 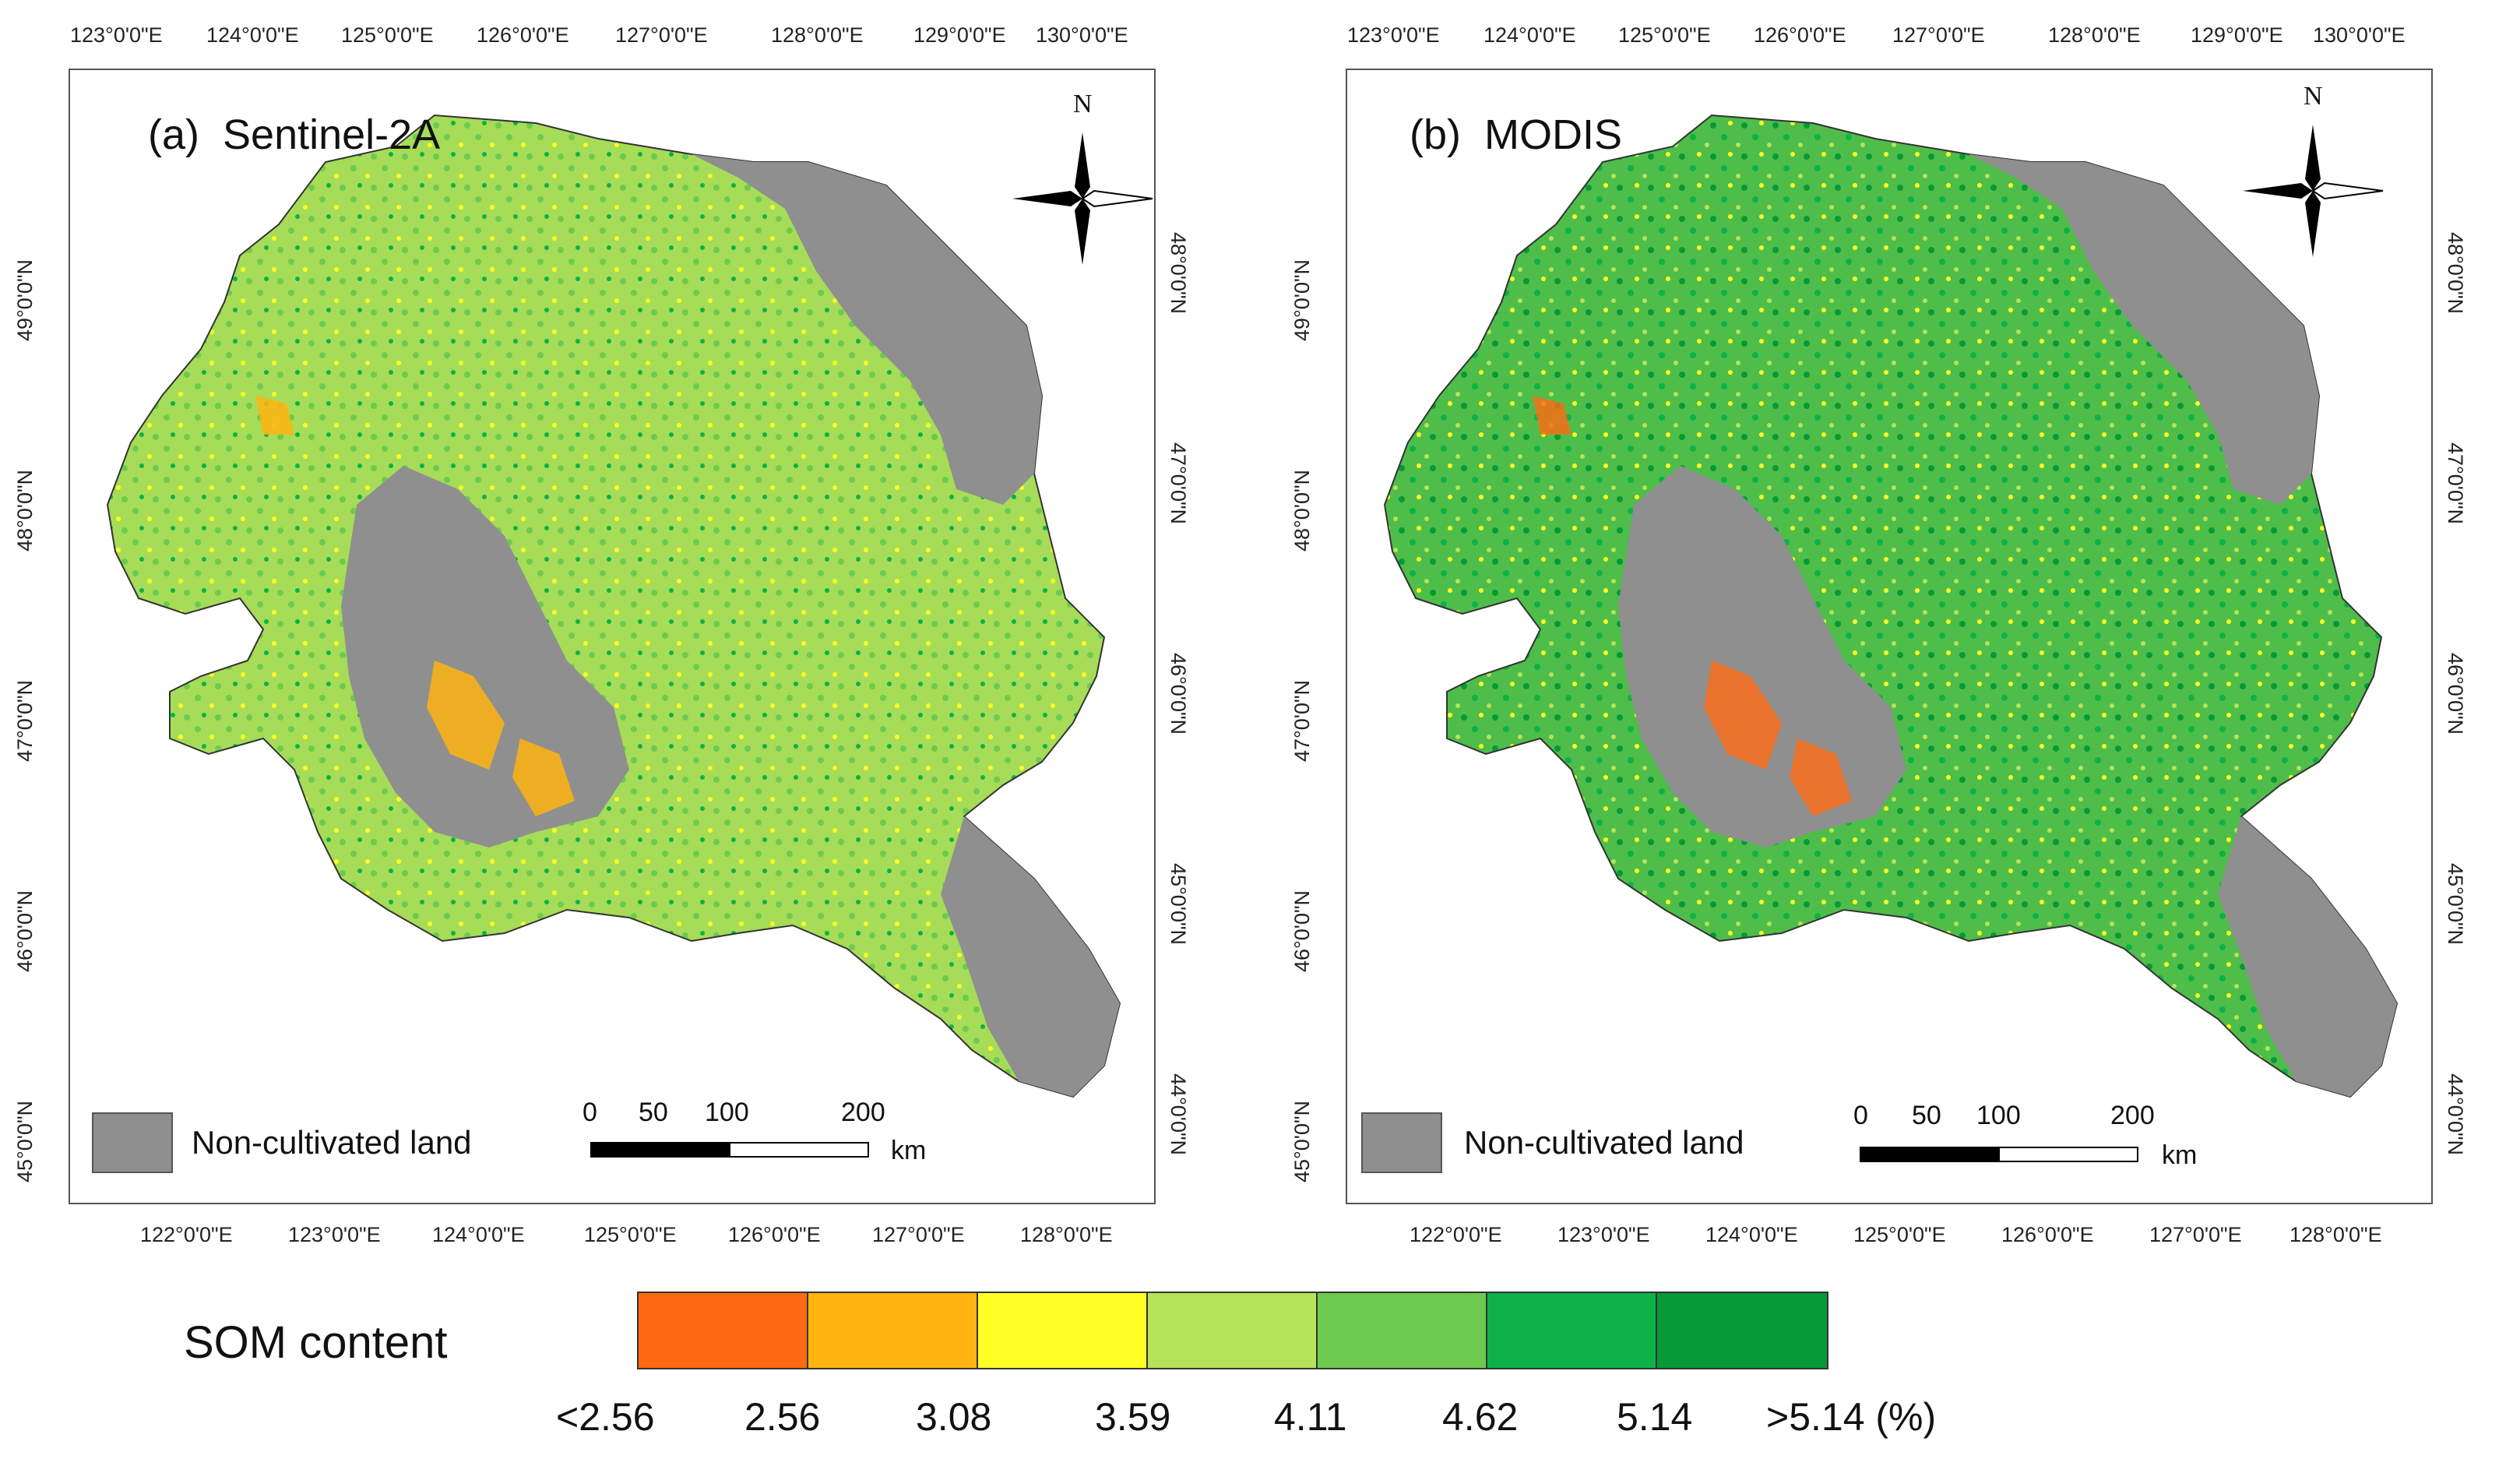 What do you see at coordinates (1851, 1417) in the screenshot?
I see `legend-label: >5.14 (%)` at bounding box center [1851, 1417].